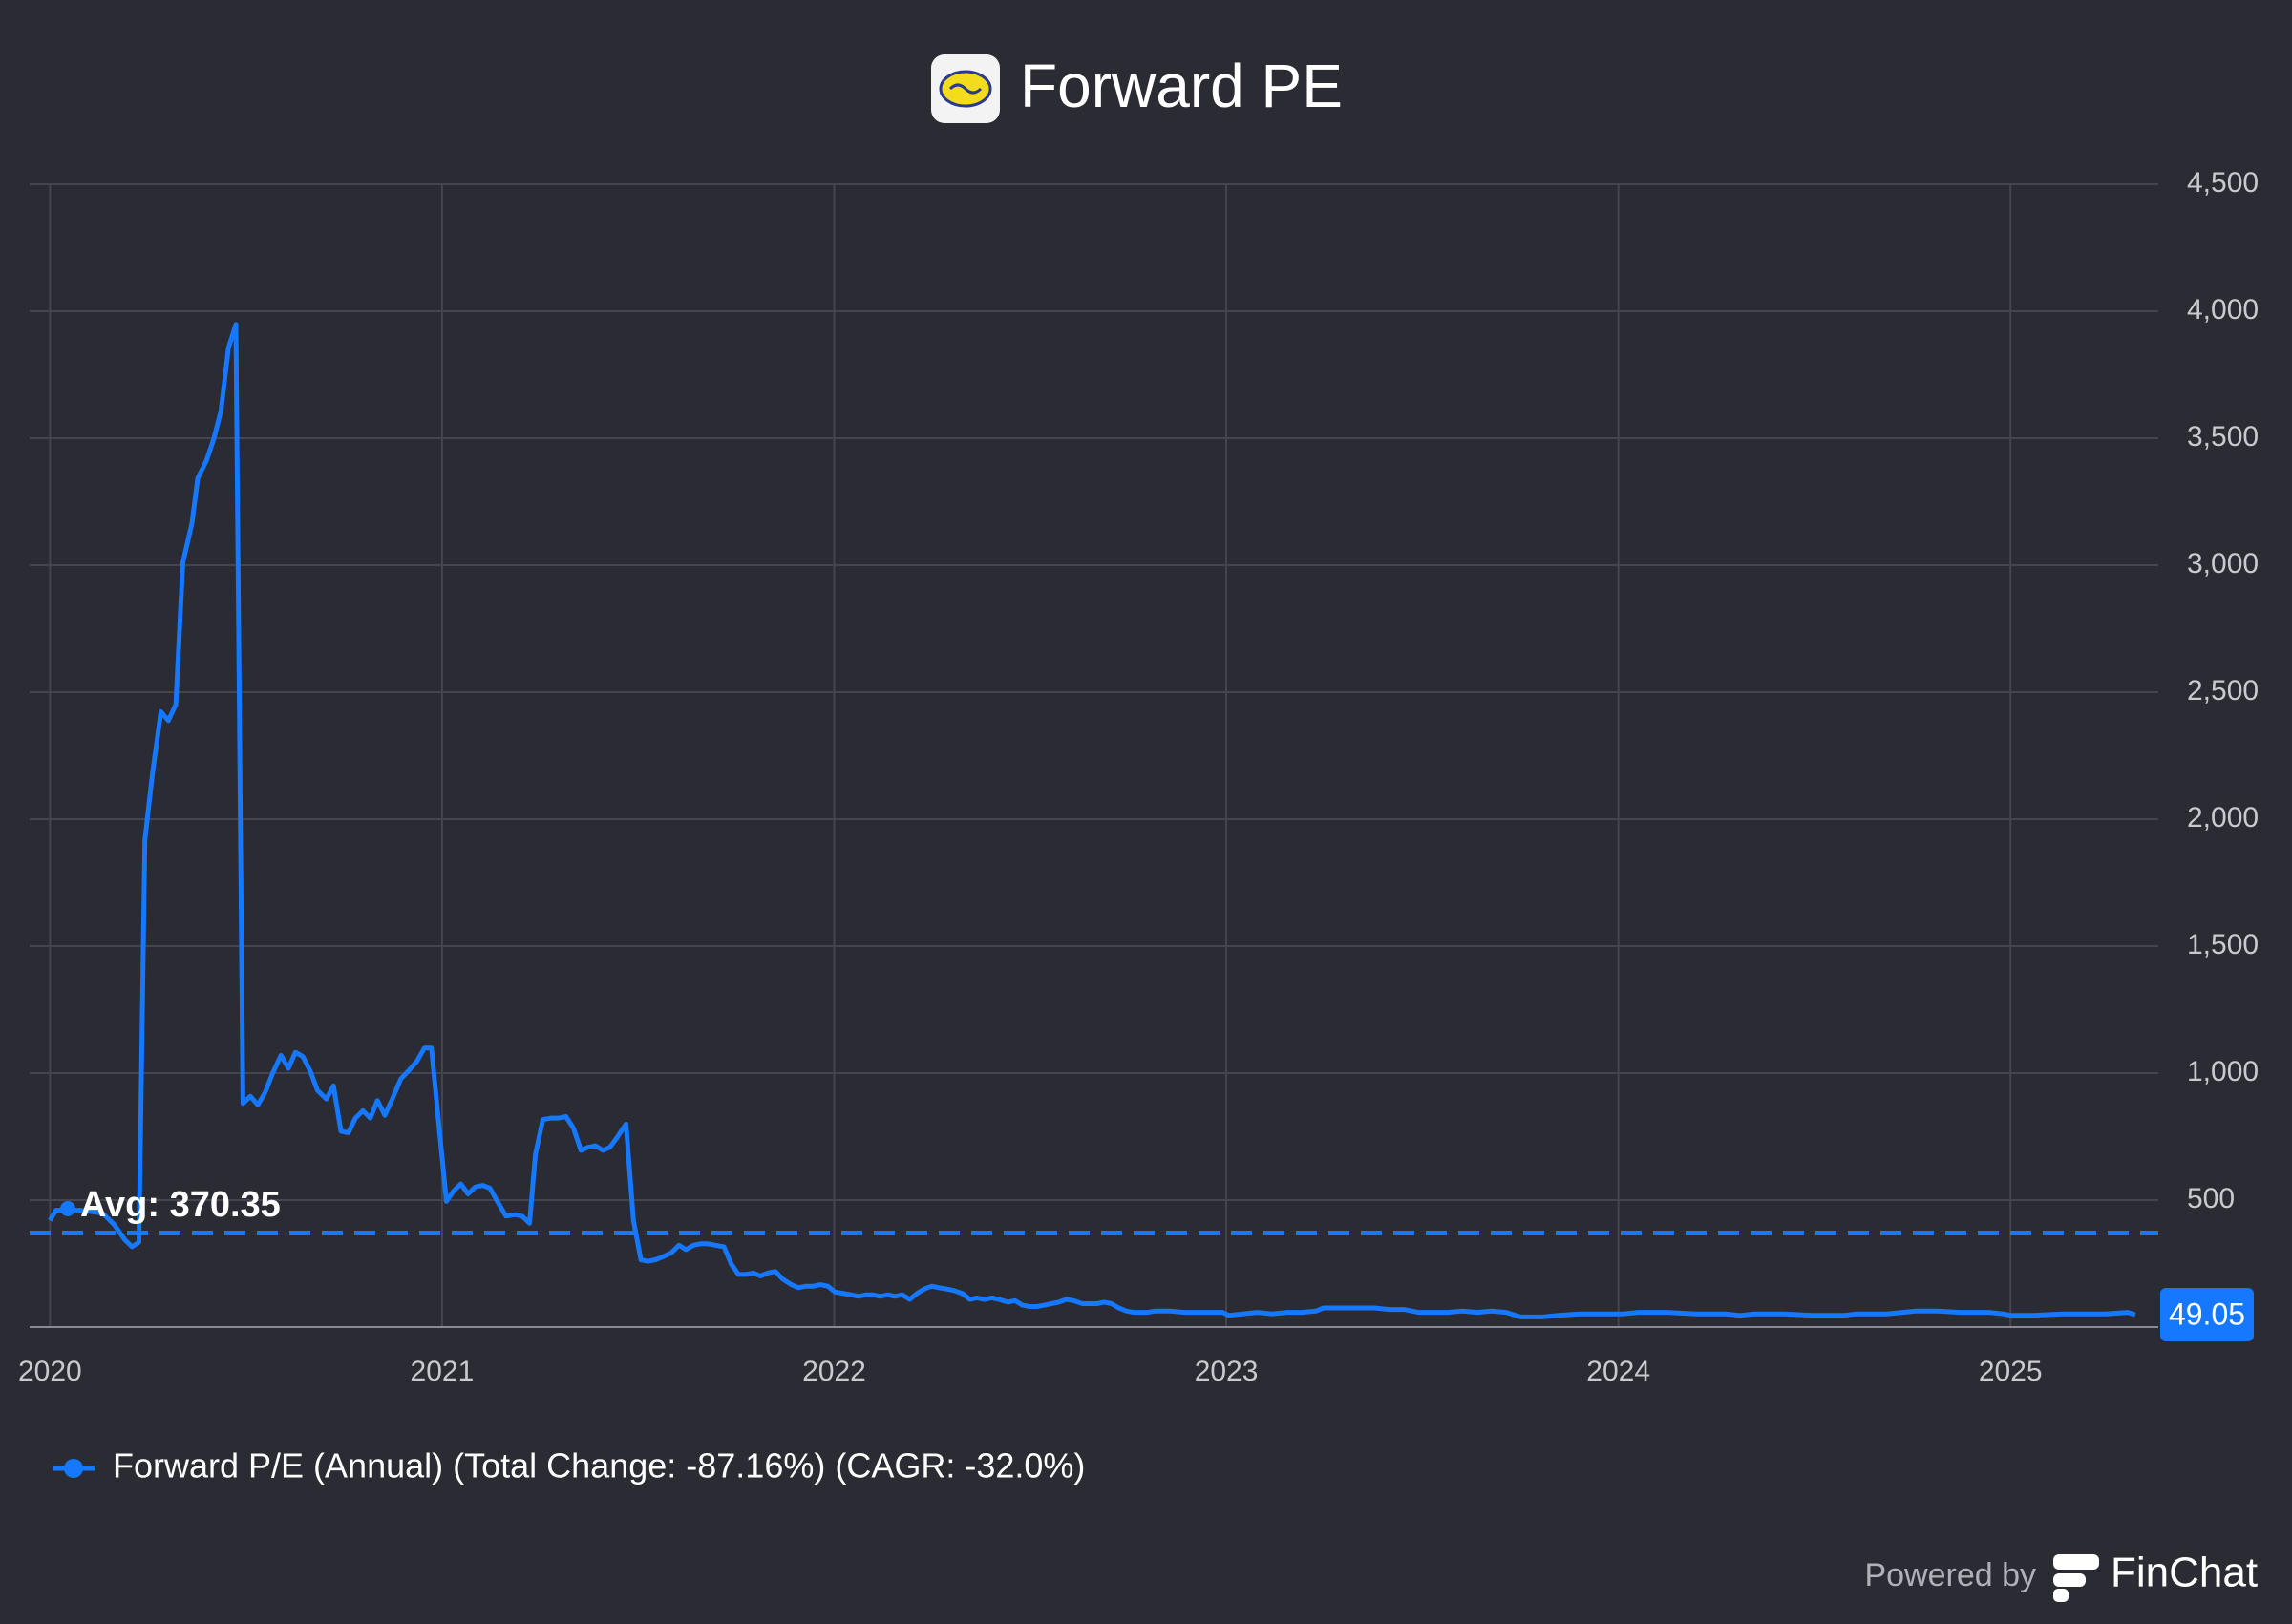 Image resolution: width=2292 pixels, height=1624 pixels. Describe the element at coordinates (1227, 1371) in the screenshot. I see `x-tick-label: 2023` at that location.